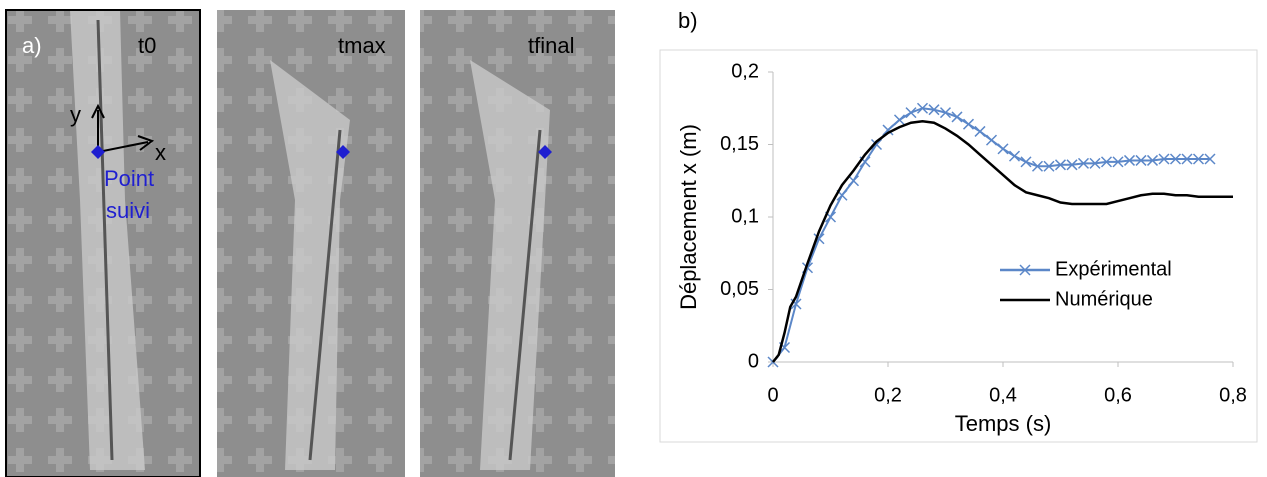 This screenshot has width=1267, height=477. Describe the element at coordinates (1104, 299) in the screenshot. I see `legend-label: Numérique` at that location.